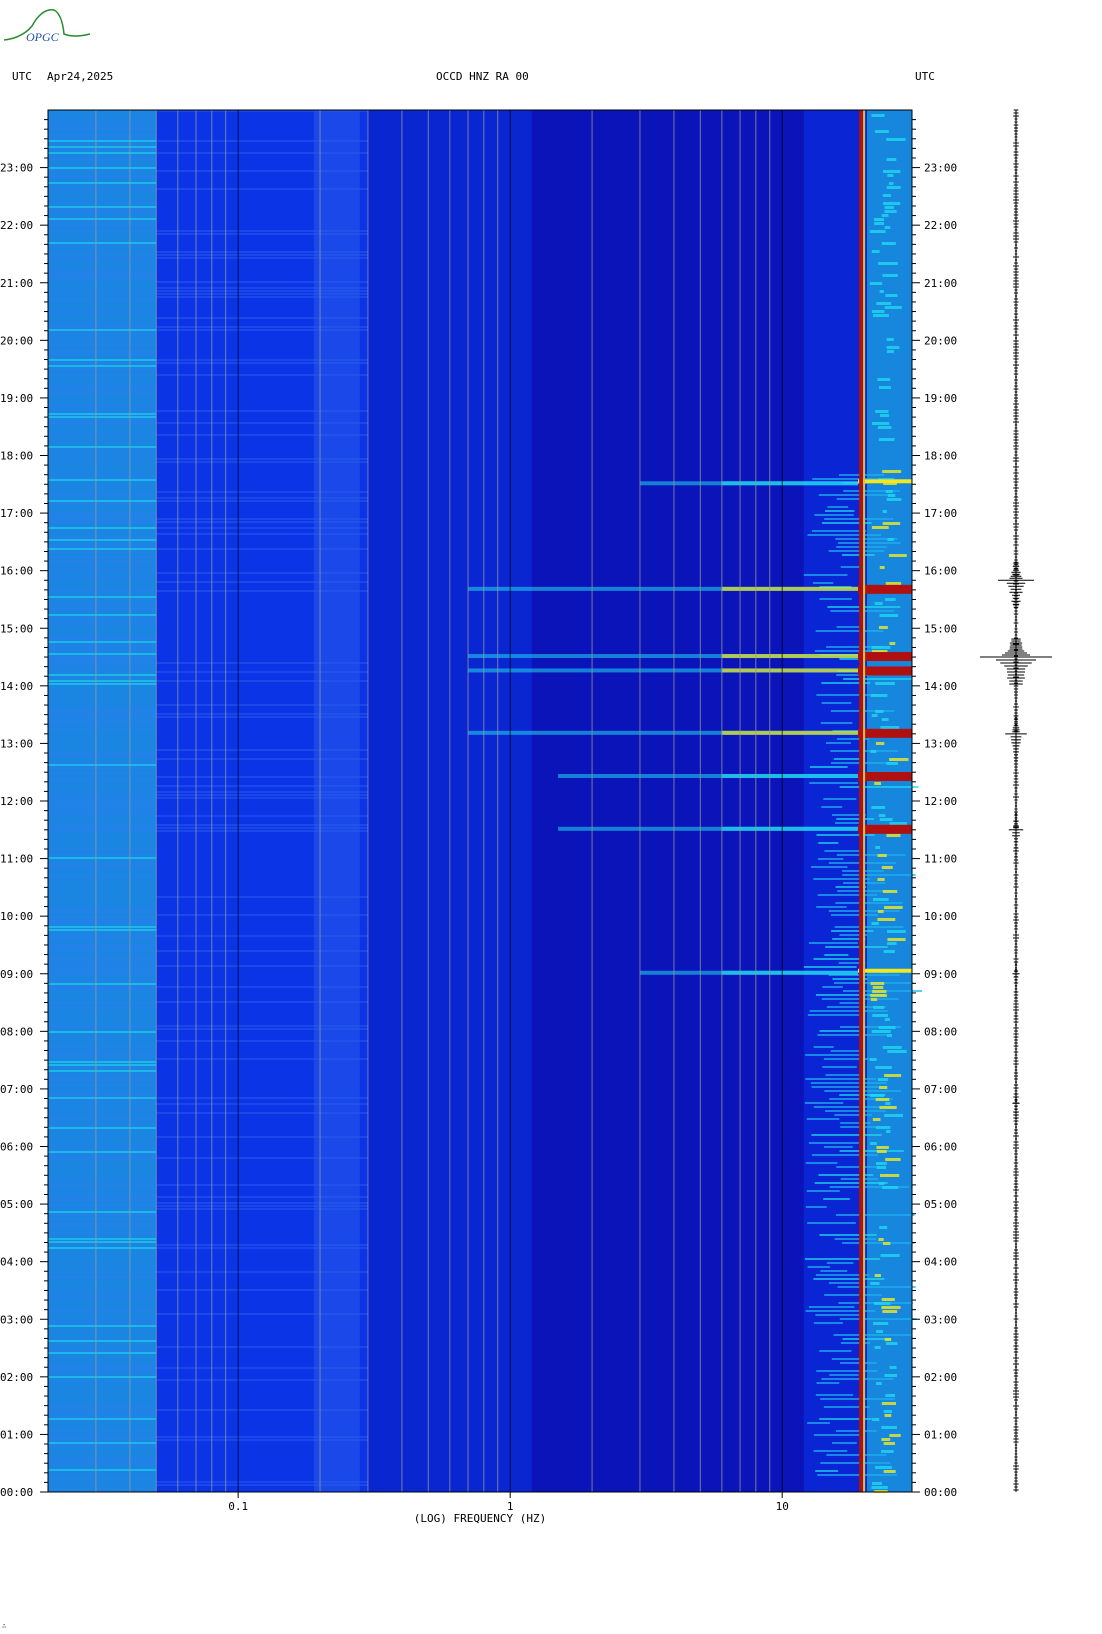  What do you see at coordinates (16, 571) in the screenshot?
I see `y-tick-label-left: 16:00` at bounding box center [16, 571].